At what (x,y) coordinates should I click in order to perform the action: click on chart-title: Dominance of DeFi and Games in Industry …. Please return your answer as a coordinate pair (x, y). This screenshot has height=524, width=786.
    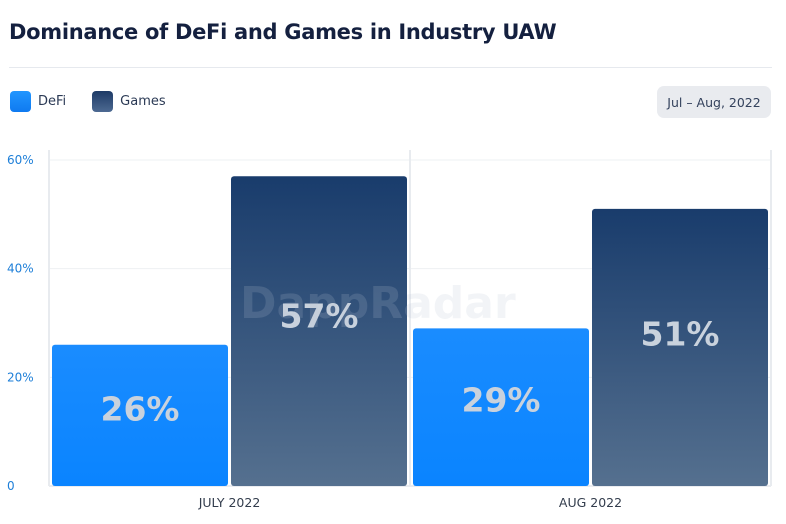
    Looking at the image, I should click on (283, 32).